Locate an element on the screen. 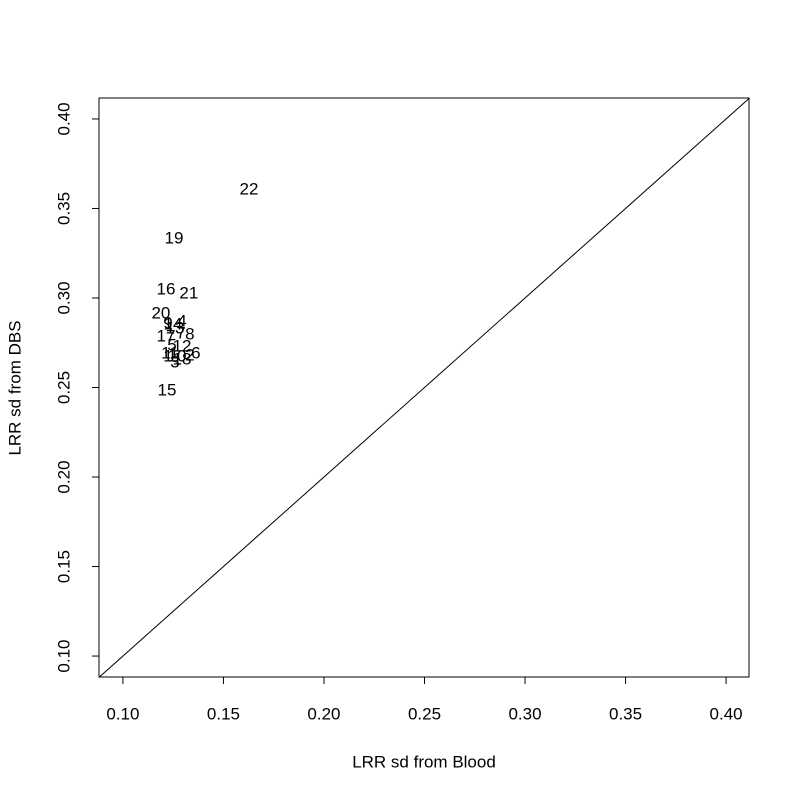 The width and height of the screenshot is (800, 800). point-label: 9 is located at coordinates (167, 322).